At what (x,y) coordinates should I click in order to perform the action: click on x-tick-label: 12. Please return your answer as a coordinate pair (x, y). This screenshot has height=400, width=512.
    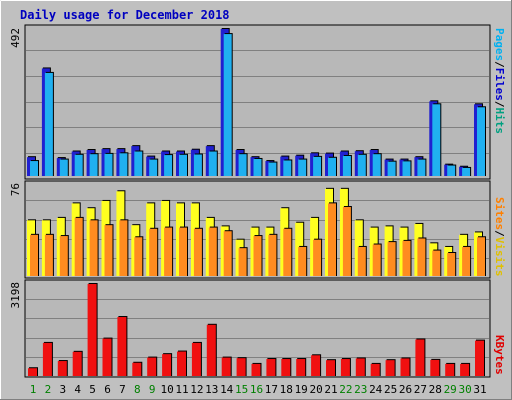
    Looking at the image, I should click on (196, 389).